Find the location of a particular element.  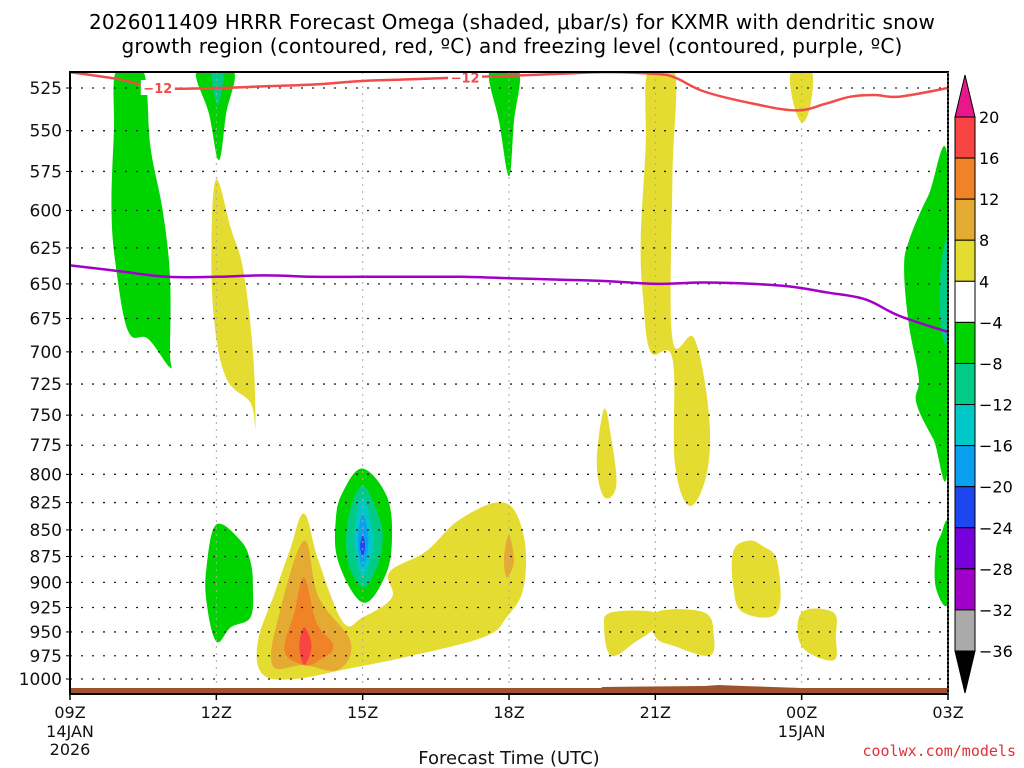

y-tick-label-825: 825 is located at coordinates (46, 504).